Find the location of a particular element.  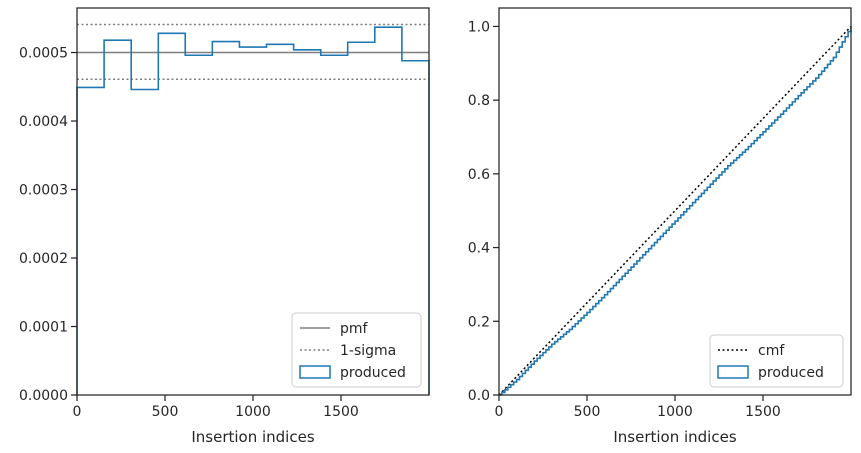

legend: pmf 1-sigma produced is located at coordinates (356, 350).